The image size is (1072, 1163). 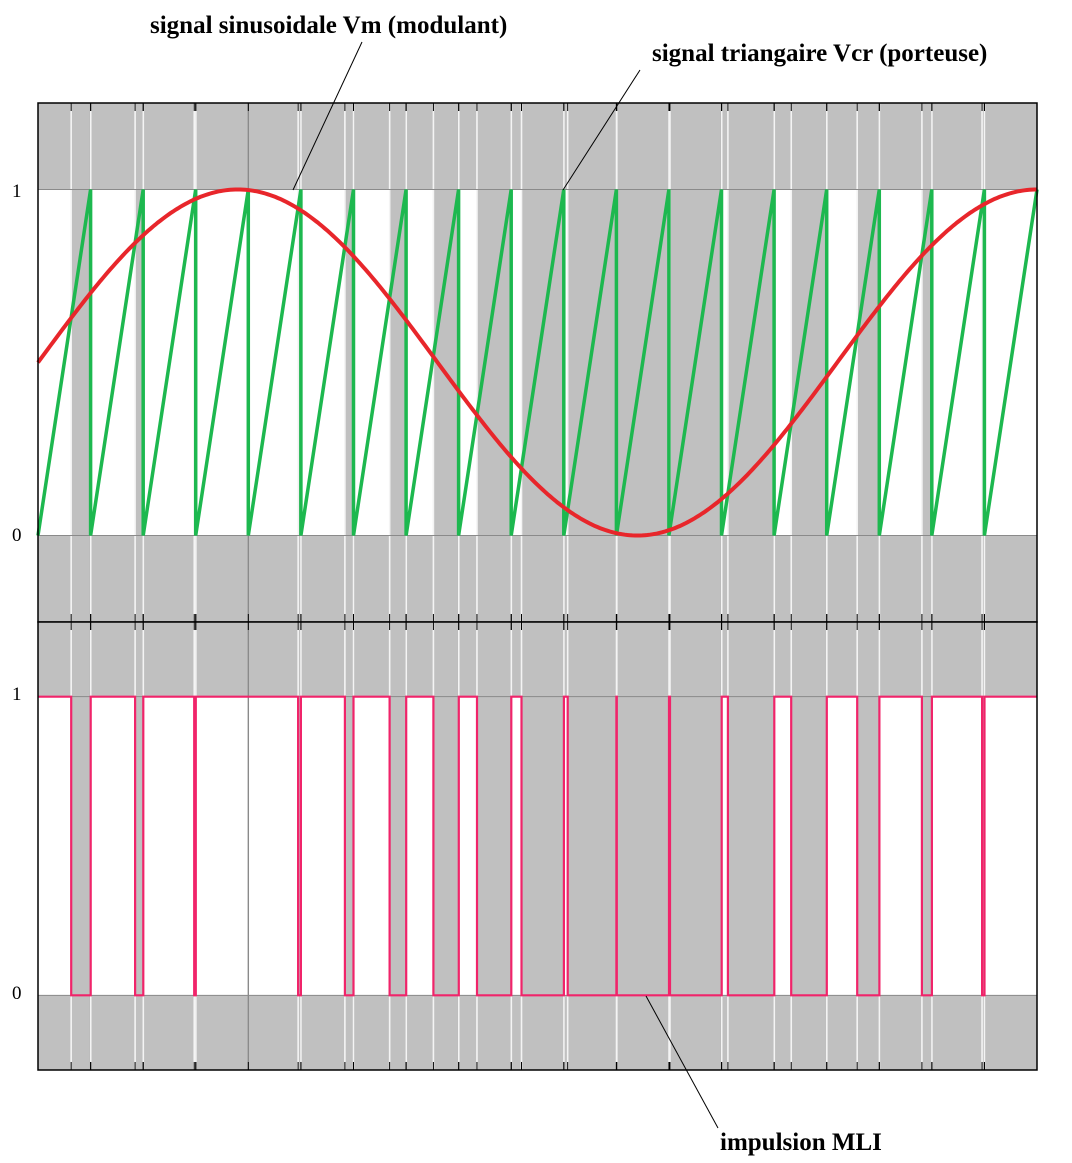 What do you see at coordinates (17, 694) in the screenshot?
I see `bottom-ytick-1: 1` at bounding box center [17, 694].